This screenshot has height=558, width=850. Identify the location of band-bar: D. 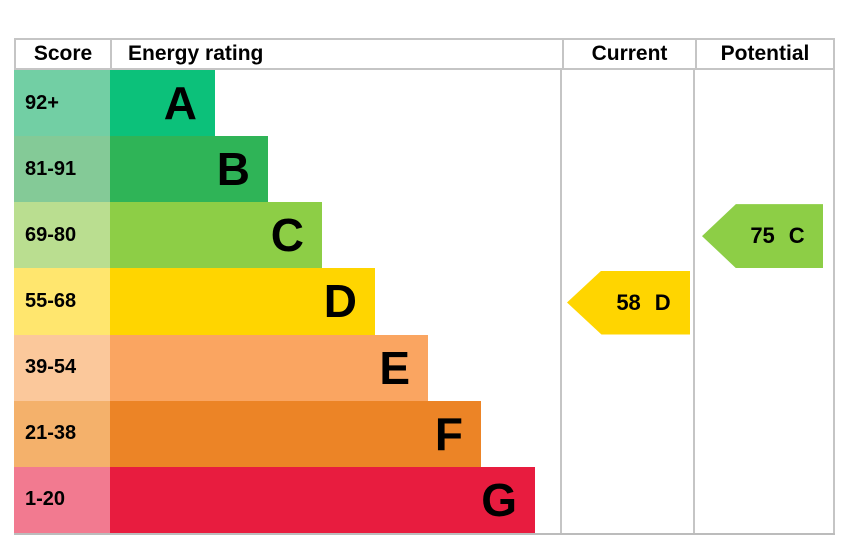
(242, 301).